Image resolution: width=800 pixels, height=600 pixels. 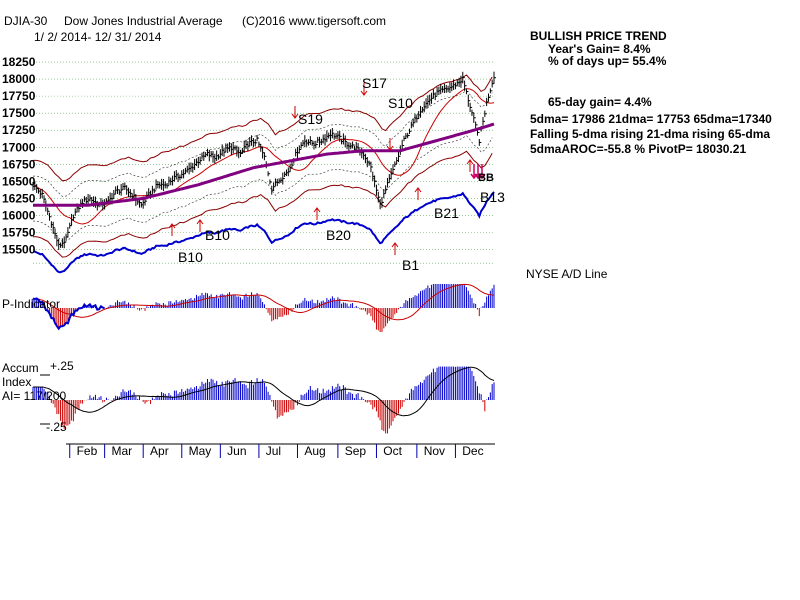 I want to click on y-tick-label: 16500, so click(x=19, y=181).